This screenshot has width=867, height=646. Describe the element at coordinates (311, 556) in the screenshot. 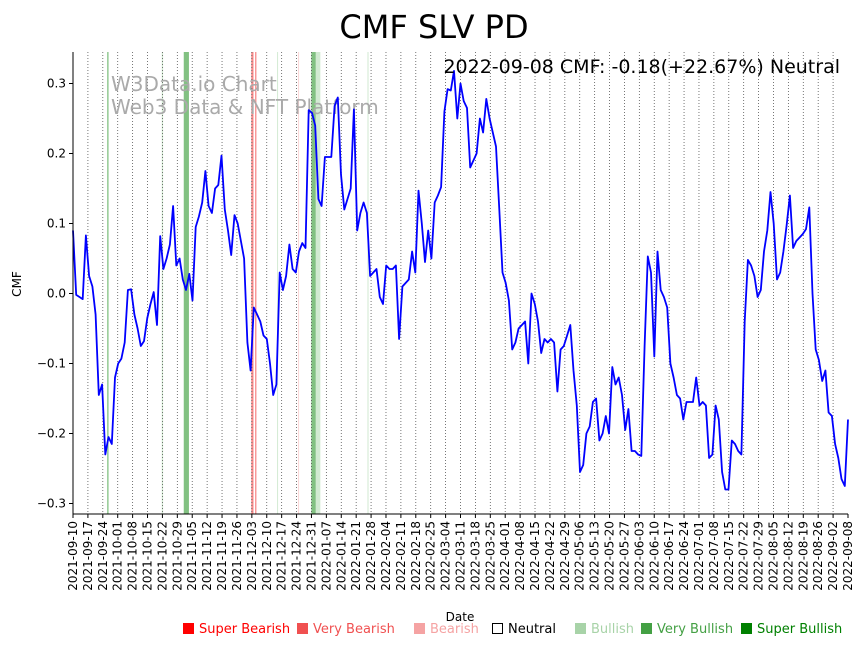

I see `x-tick-label: 2021-12-31` at that location.